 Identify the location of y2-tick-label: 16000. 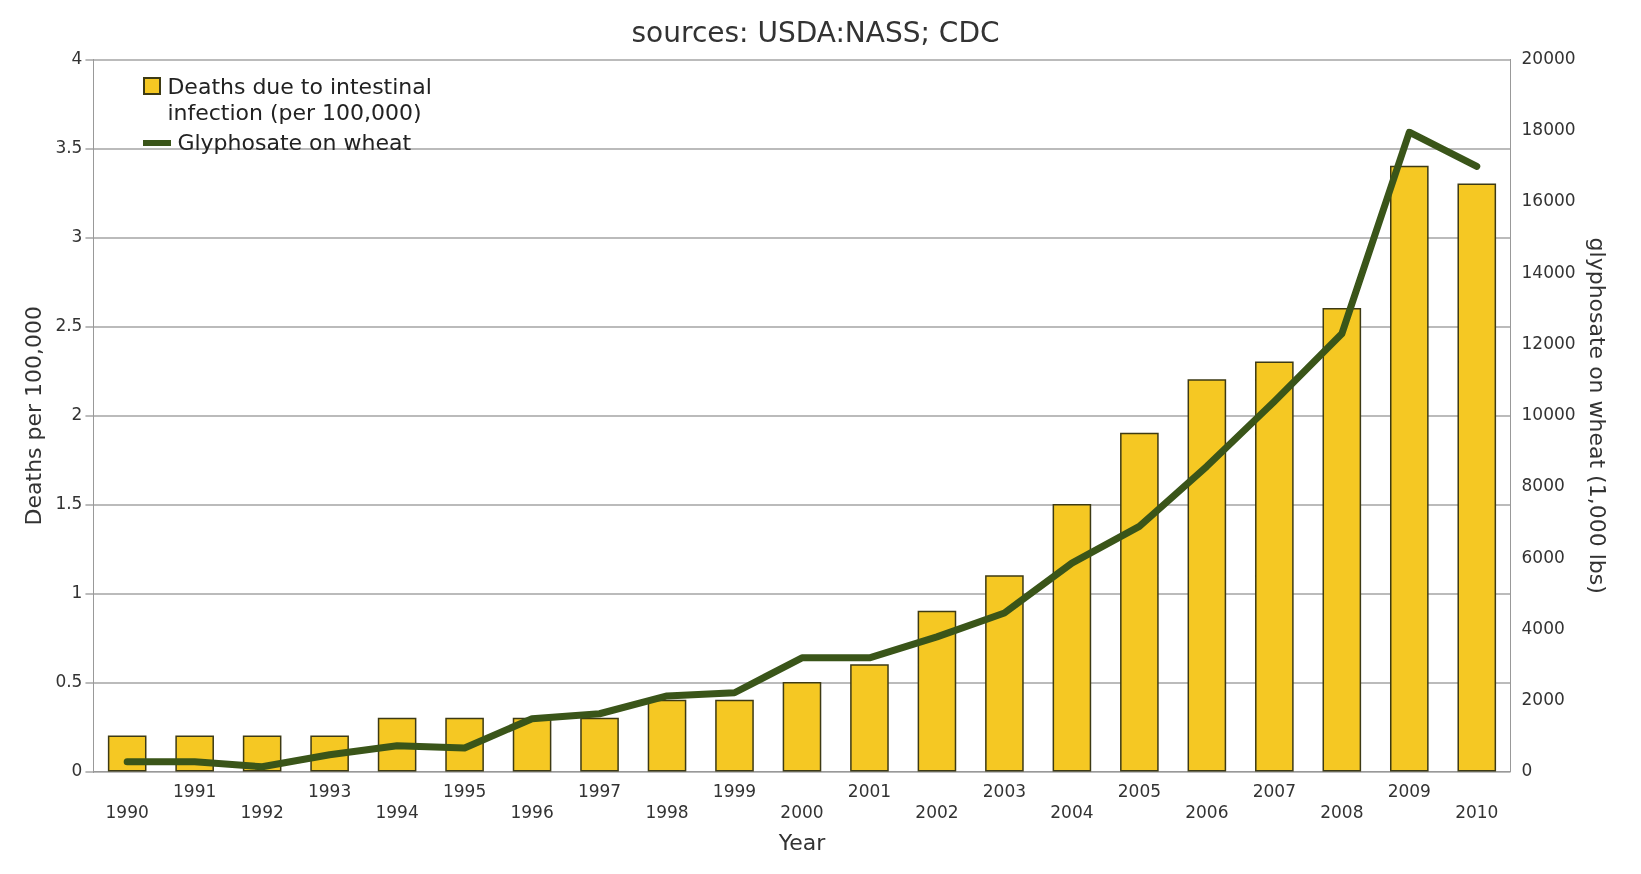
(1548, 200).